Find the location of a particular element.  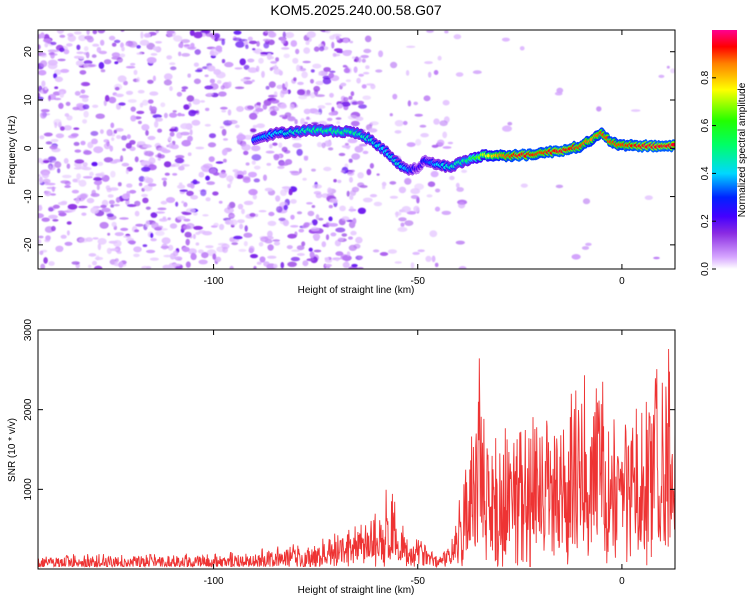

spectrogram-x-tick-label: -50 is located at coordinates (418, 281).